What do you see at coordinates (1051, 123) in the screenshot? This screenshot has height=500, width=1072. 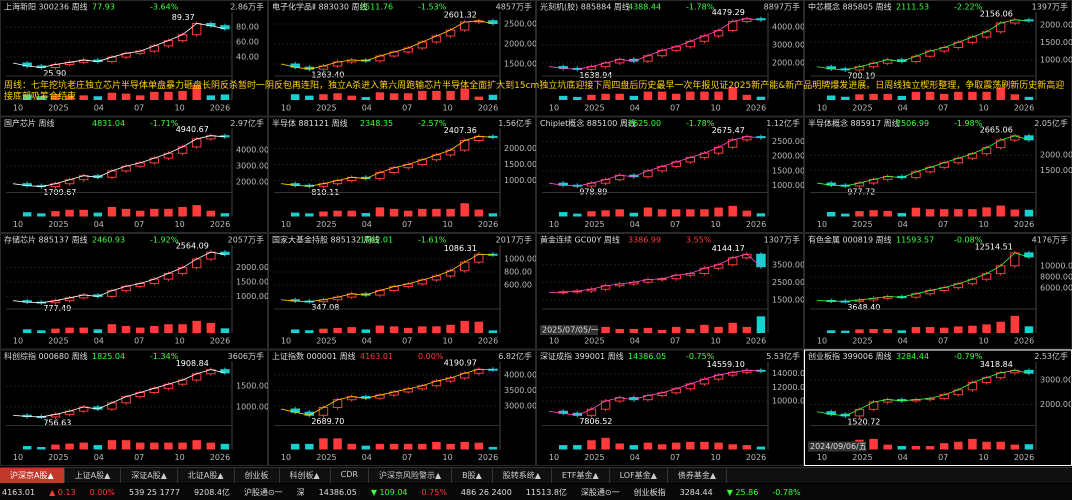 I see `volume-unit: 2.05亿手` at bounding box center [1051, 123].